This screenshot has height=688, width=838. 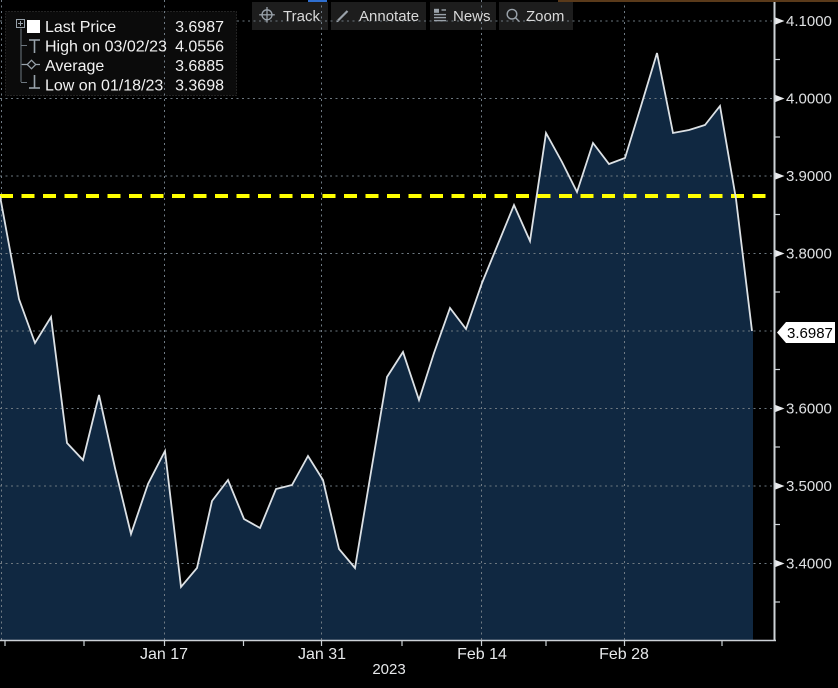 What do you see at coordinates (809, 409) in the screenshot?
I see `svg-text: 3.6000` at bounding box center [809, 409].